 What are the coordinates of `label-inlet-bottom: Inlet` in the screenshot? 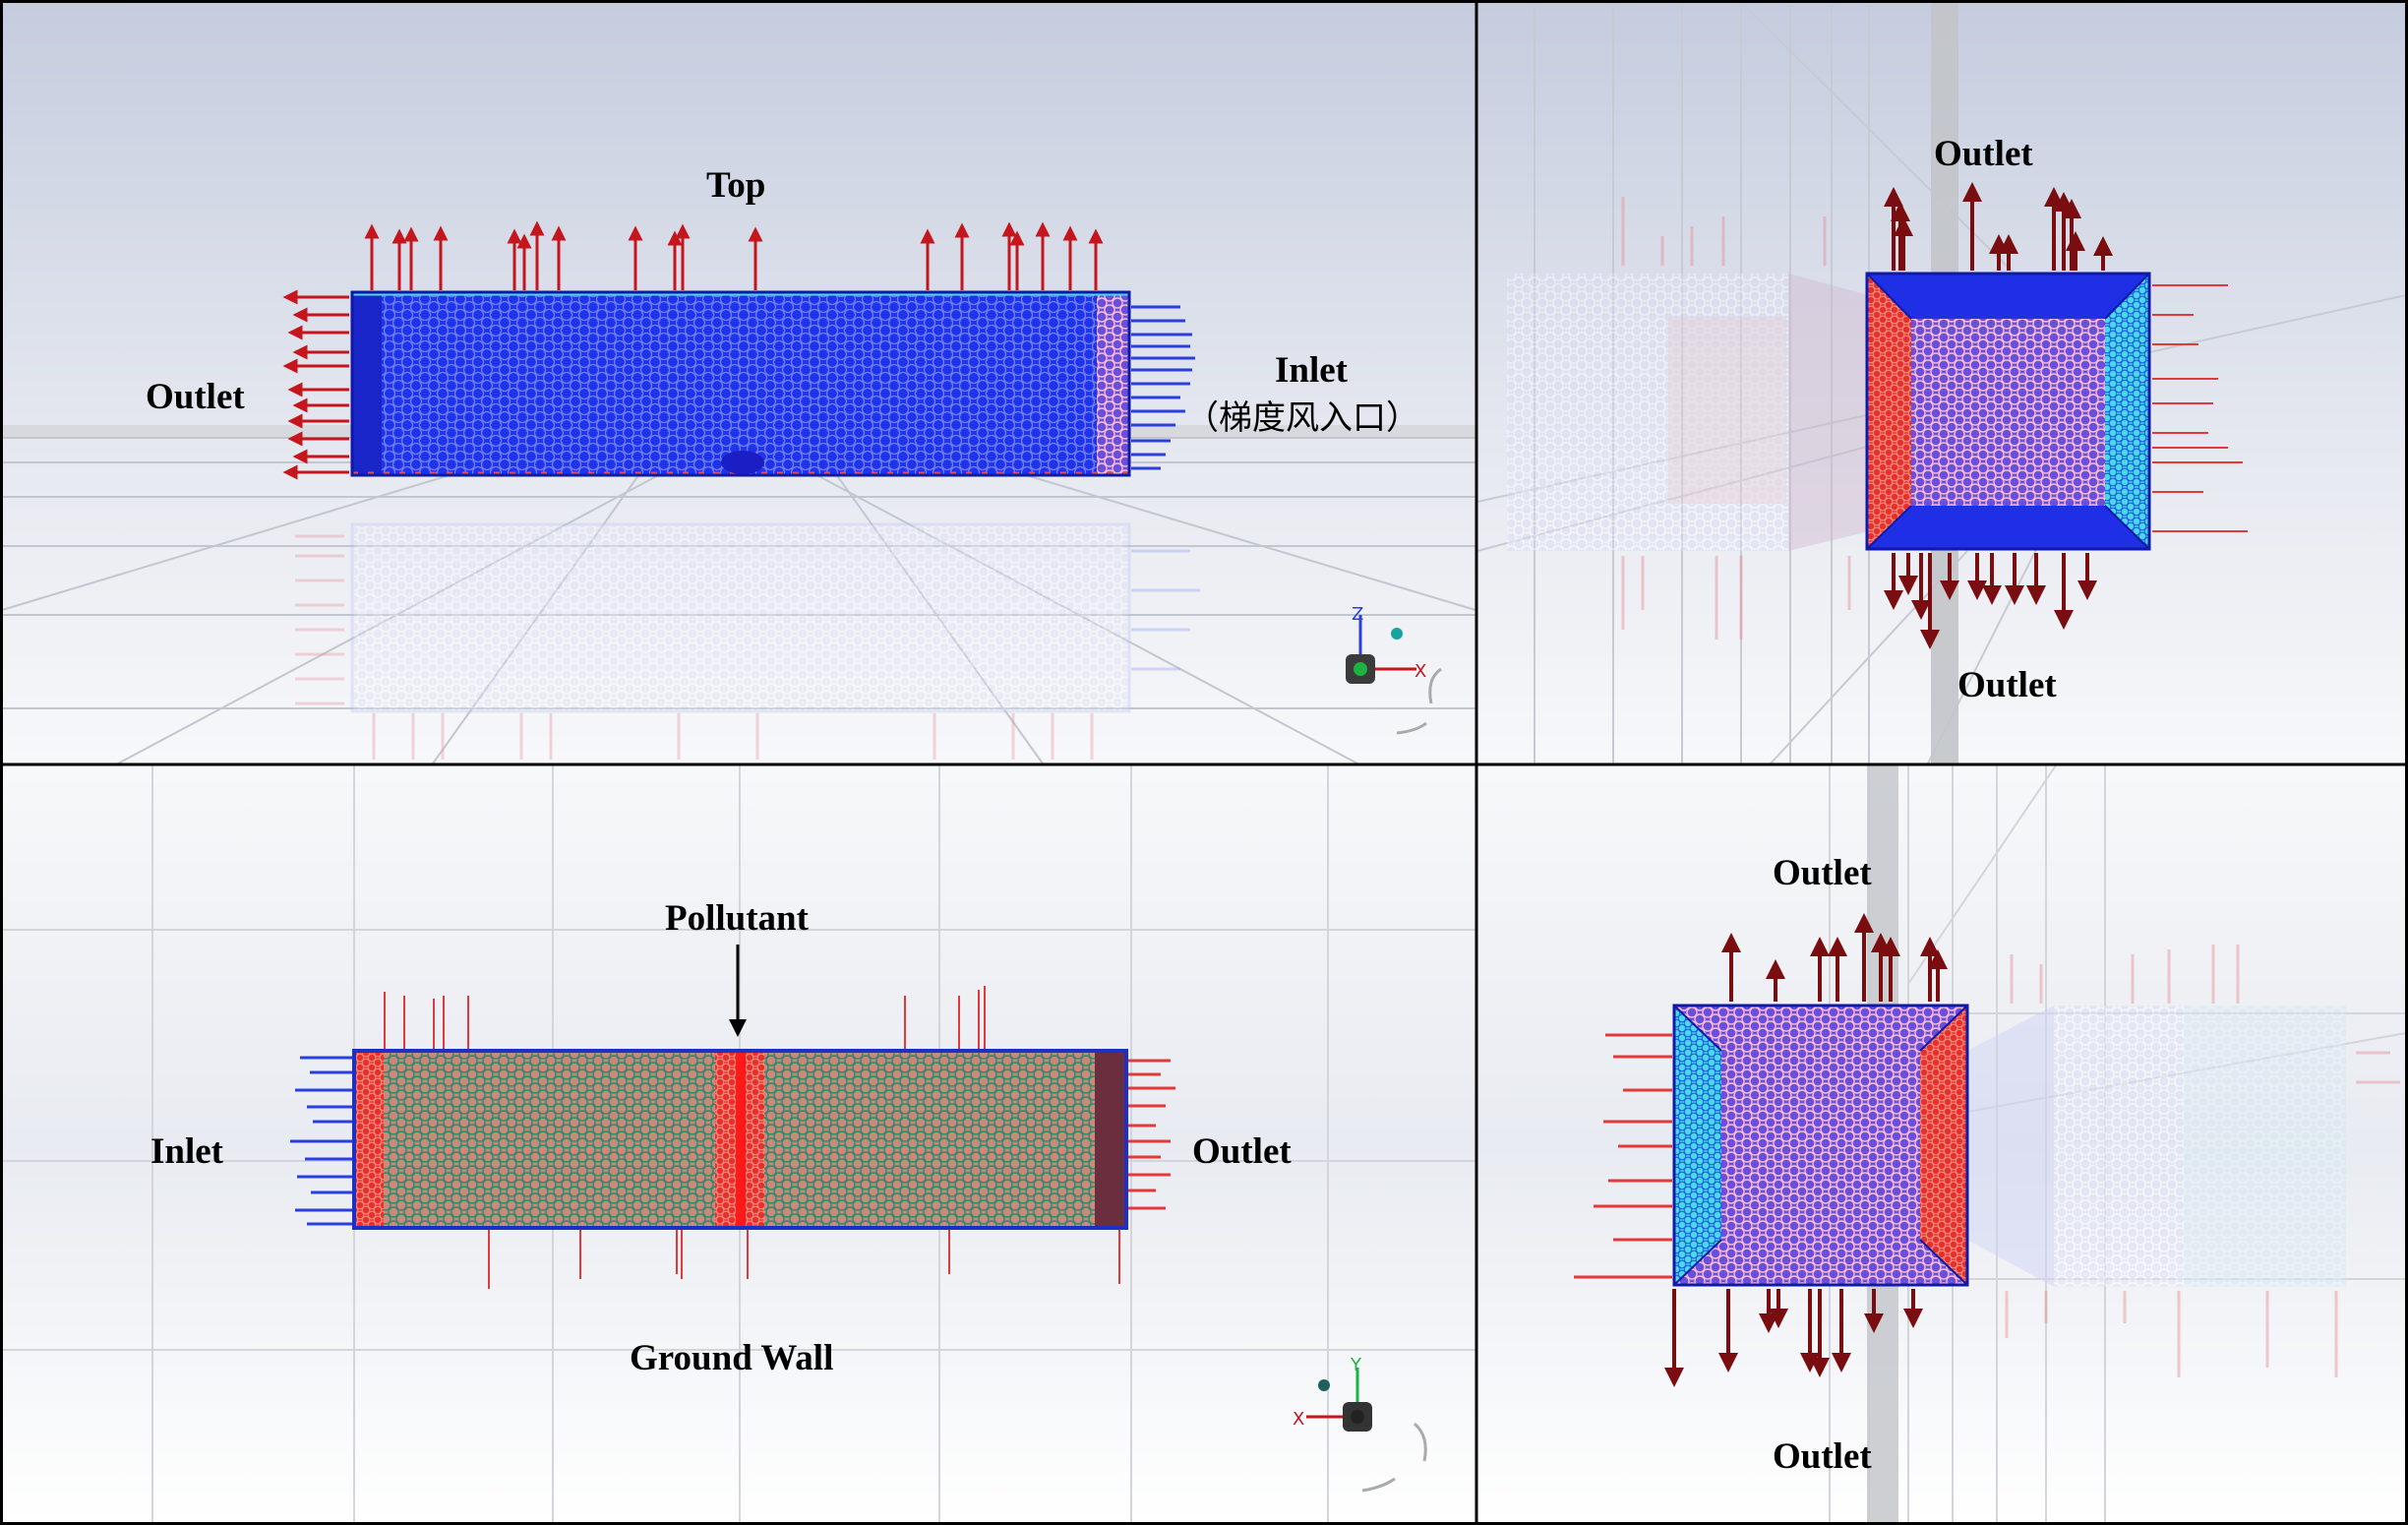 It's located at (187, 1151).